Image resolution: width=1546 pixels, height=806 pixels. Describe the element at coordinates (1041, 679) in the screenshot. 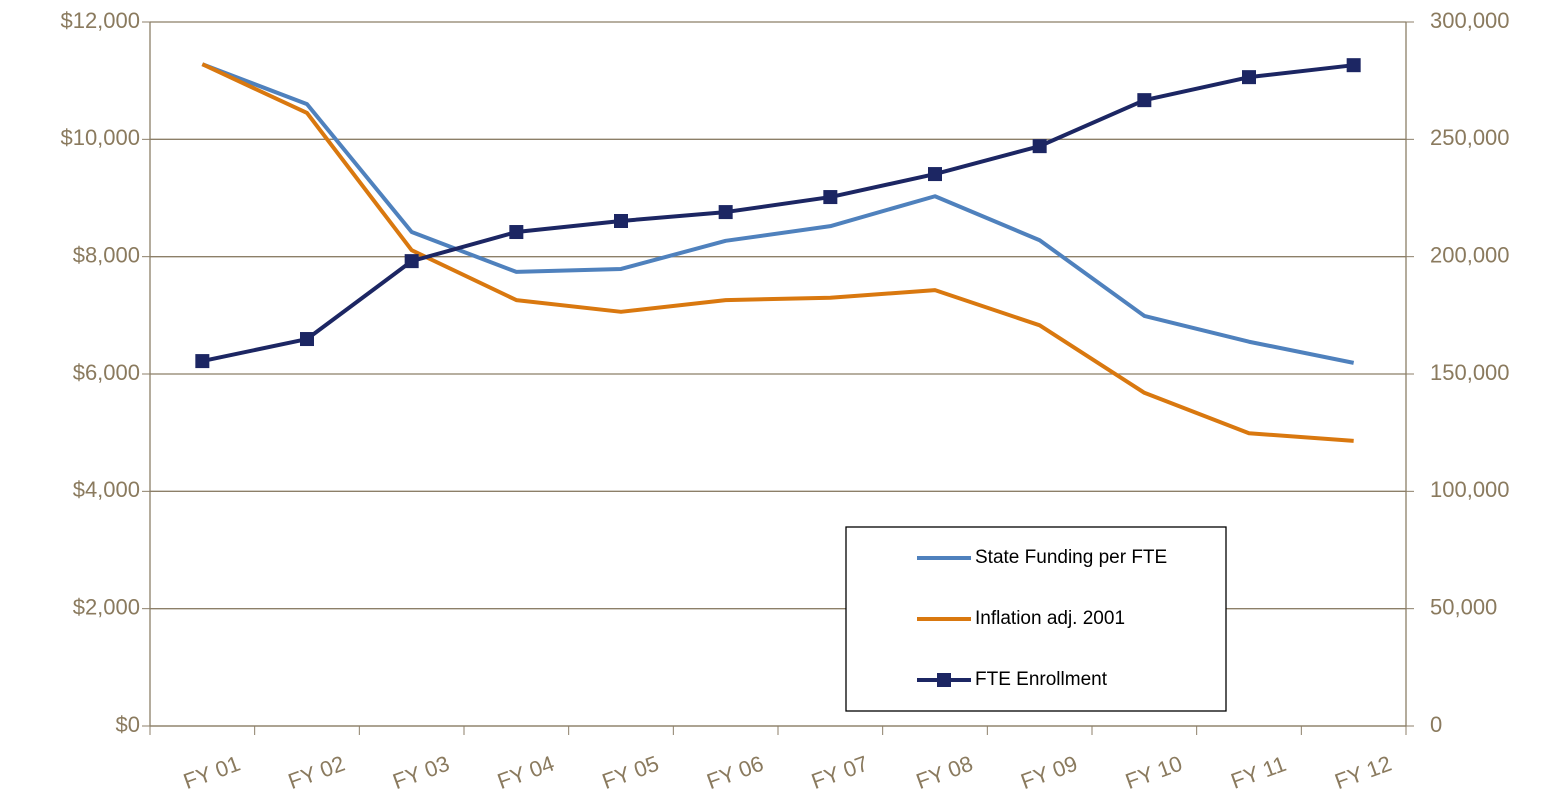

I see `legend-label: FTE Enrollment` at that location.